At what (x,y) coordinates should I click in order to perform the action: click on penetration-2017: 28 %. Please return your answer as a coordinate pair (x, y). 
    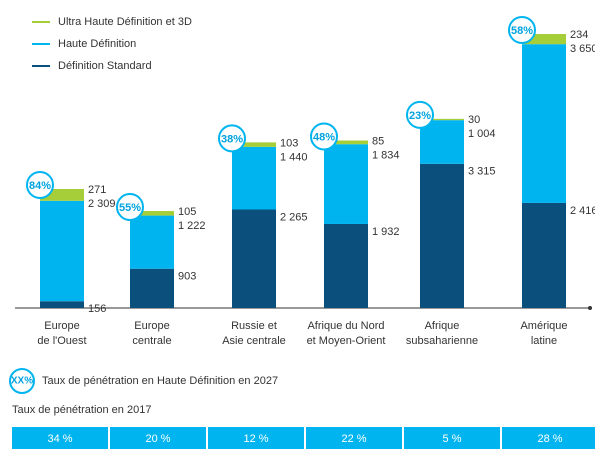
    Looking at the image, I should click on (549, 439).